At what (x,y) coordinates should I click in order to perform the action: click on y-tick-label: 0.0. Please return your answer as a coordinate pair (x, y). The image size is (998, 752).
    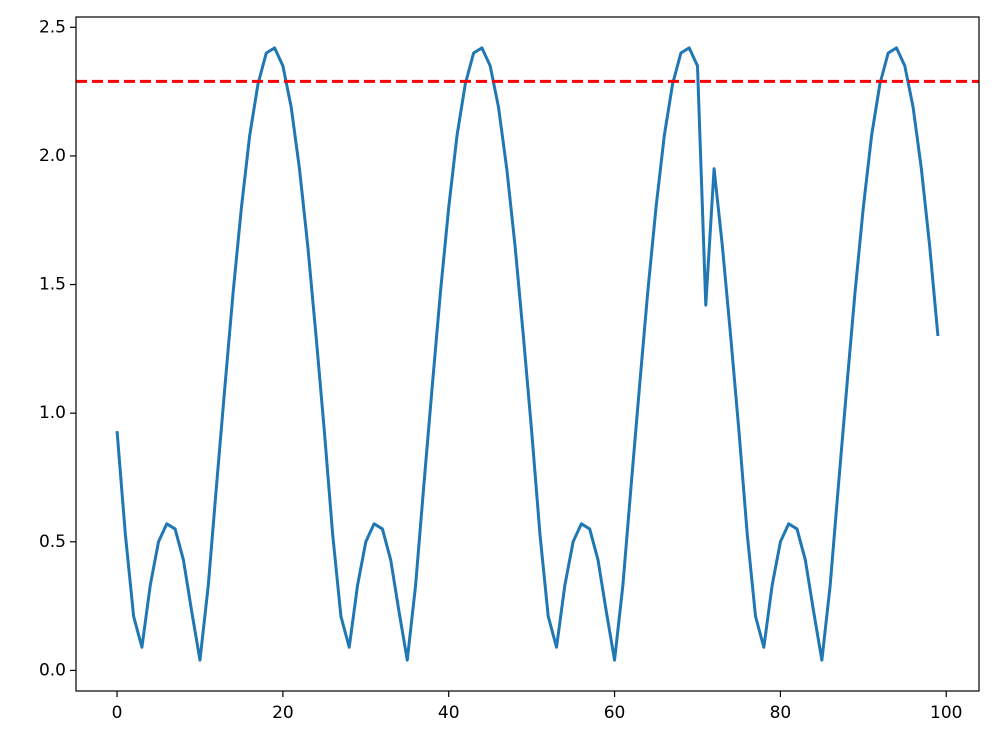
    Looking at the image, I should click on (52, 670).